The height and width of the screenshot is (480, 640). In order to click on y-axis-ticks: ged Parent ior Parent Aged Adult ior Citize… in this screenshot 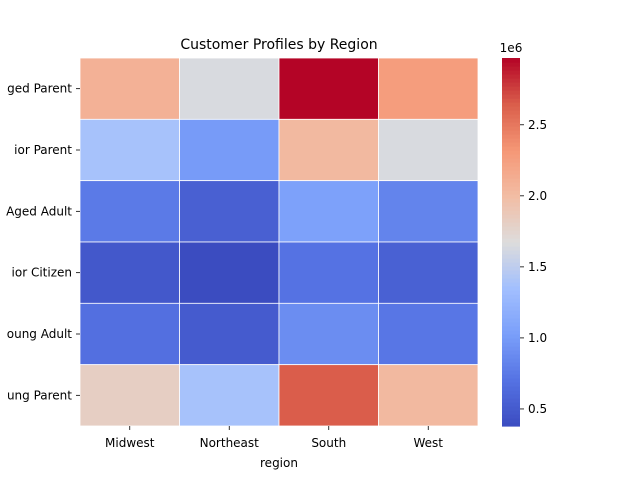, I will do `click(43, 242)`.